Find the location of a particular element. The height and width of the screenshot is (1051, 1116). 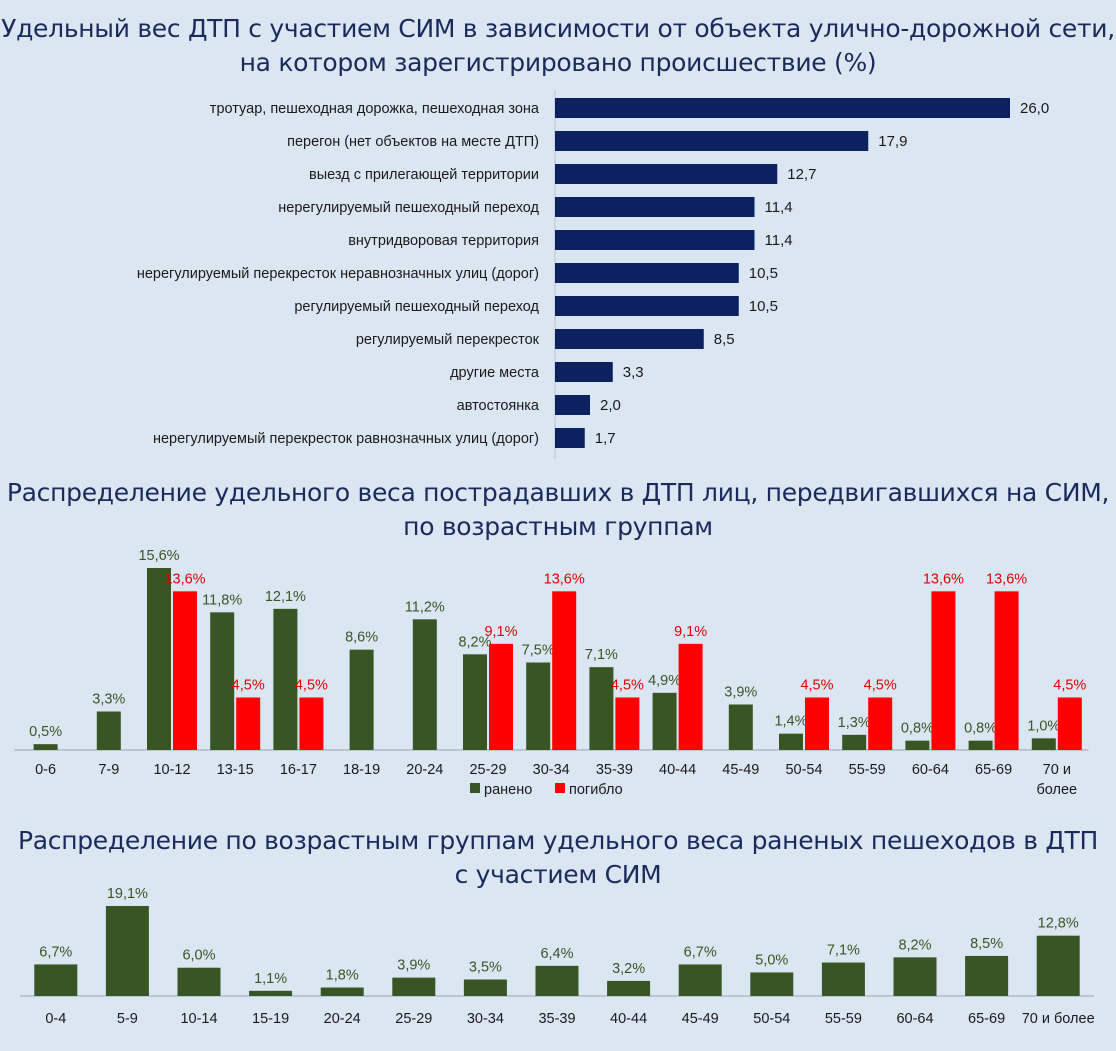

chart2-label-injured: 0,8% is located at coordinates (980, 729).